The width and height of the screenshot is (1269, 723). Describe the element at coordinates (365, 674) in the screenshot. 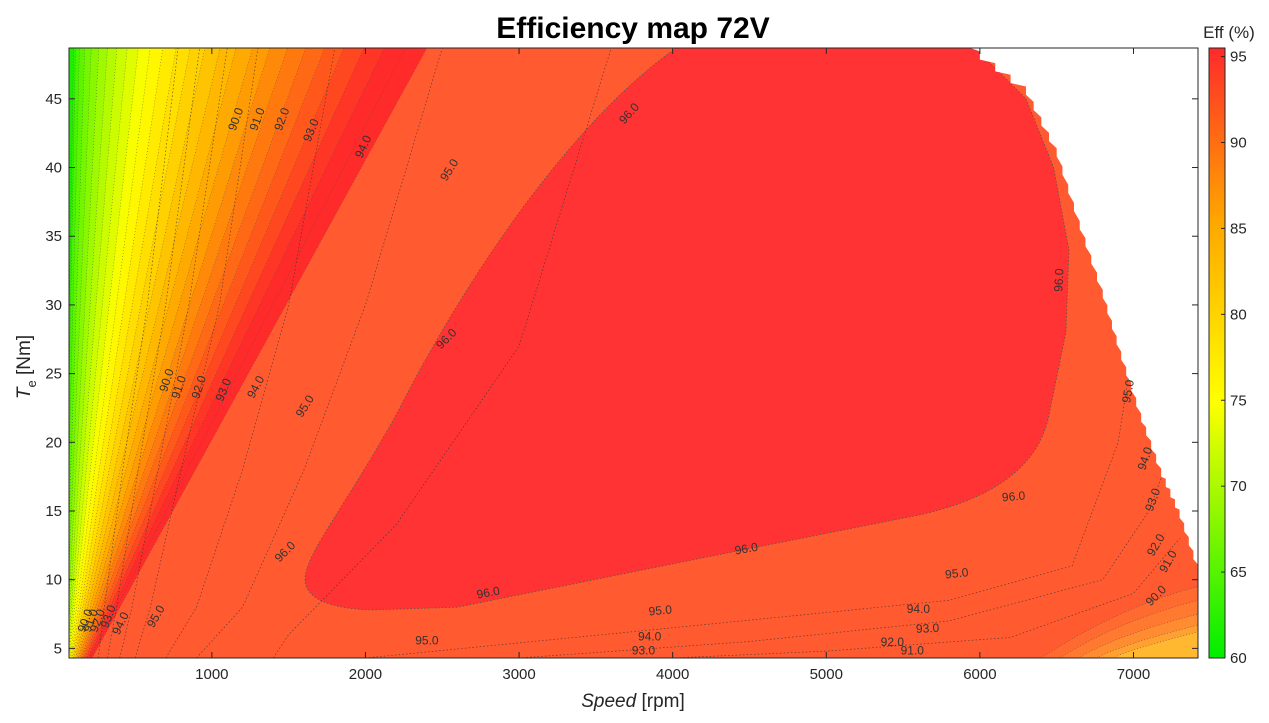

I see `x-tick-label: 2000` at that location.